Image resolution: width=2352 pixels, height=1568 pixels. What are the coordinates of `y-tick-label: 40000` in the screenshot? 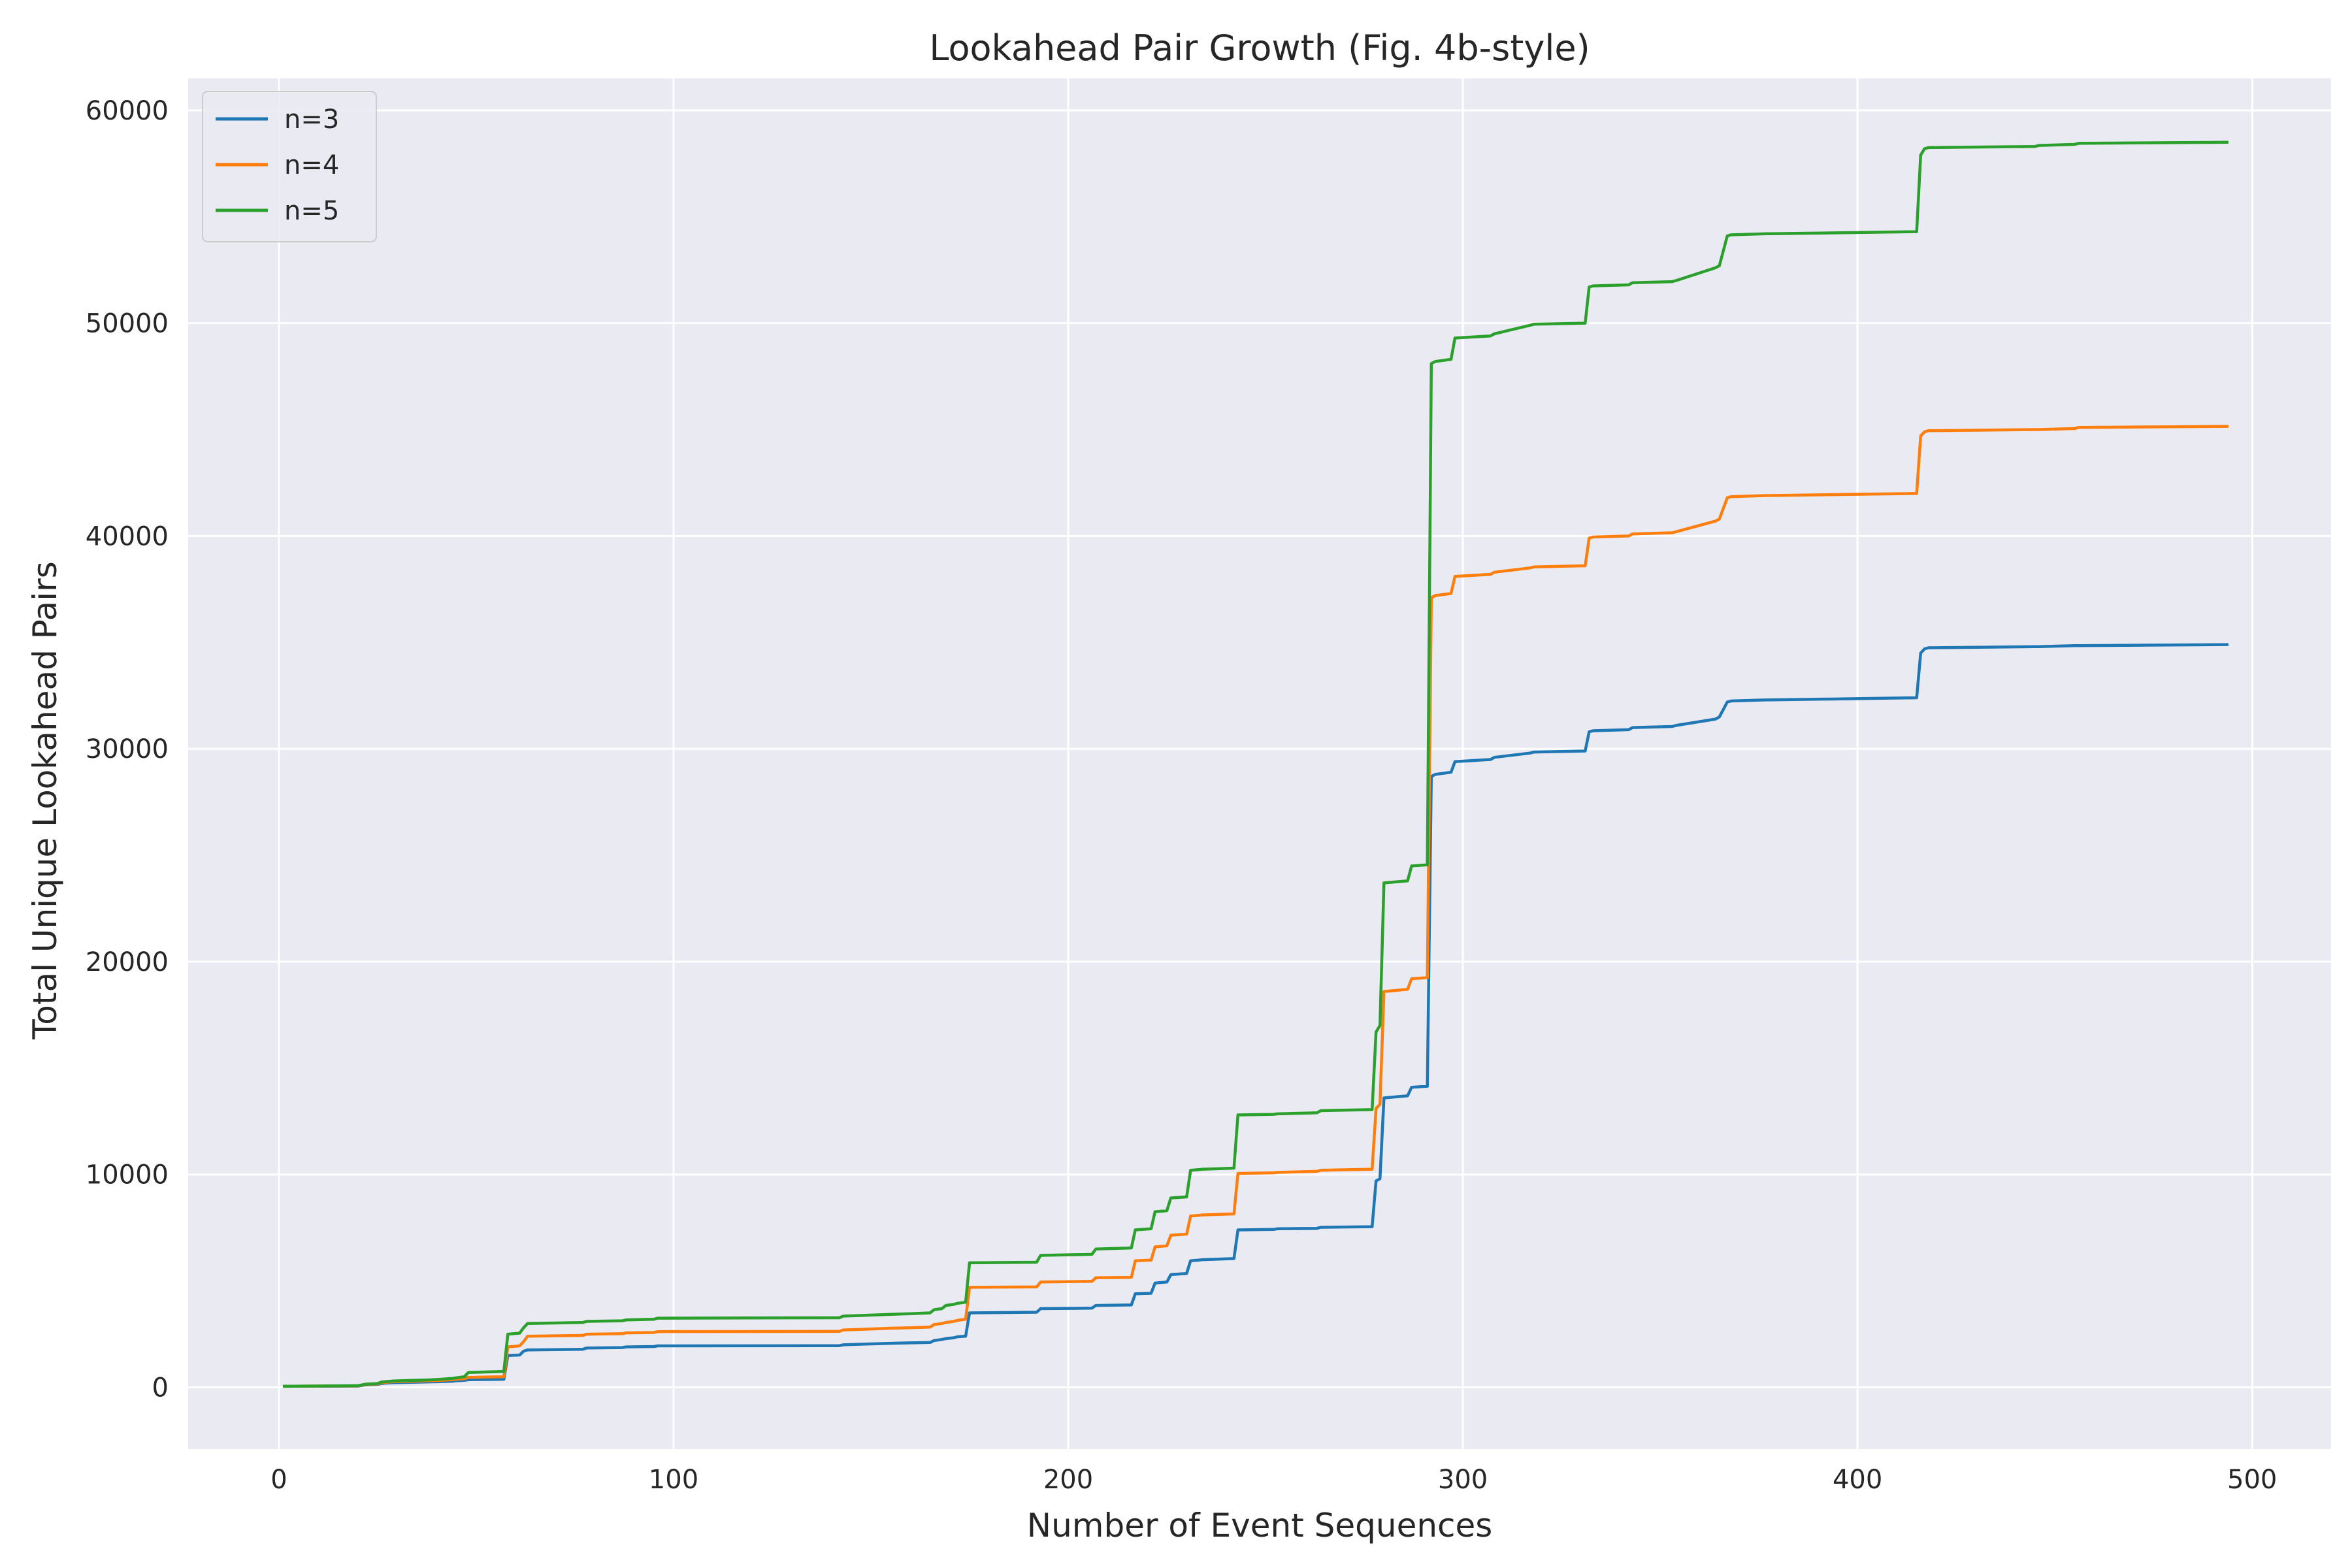 It's located at (127, 536).